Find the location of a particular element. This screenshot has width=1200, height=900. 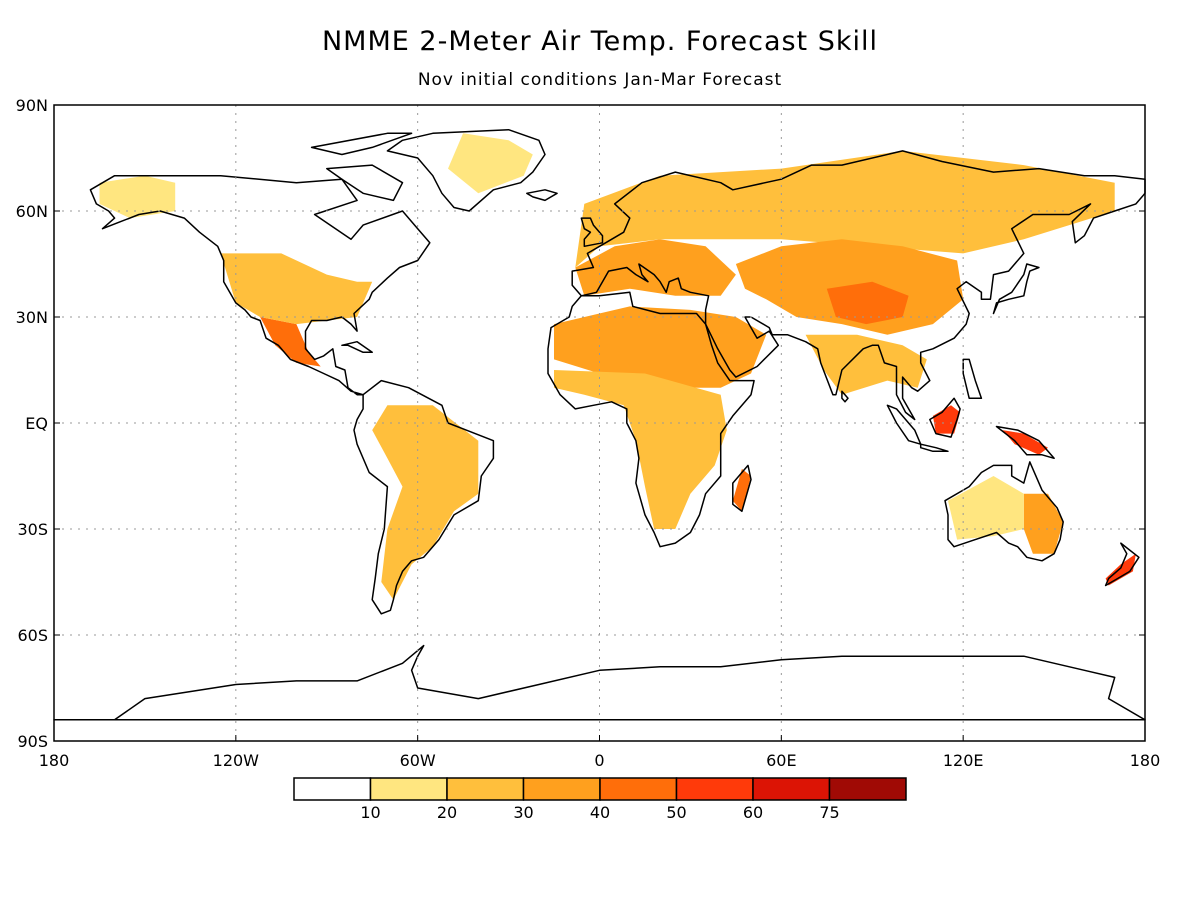

coastline-borneo-outline is located at coordinates (945, 417).